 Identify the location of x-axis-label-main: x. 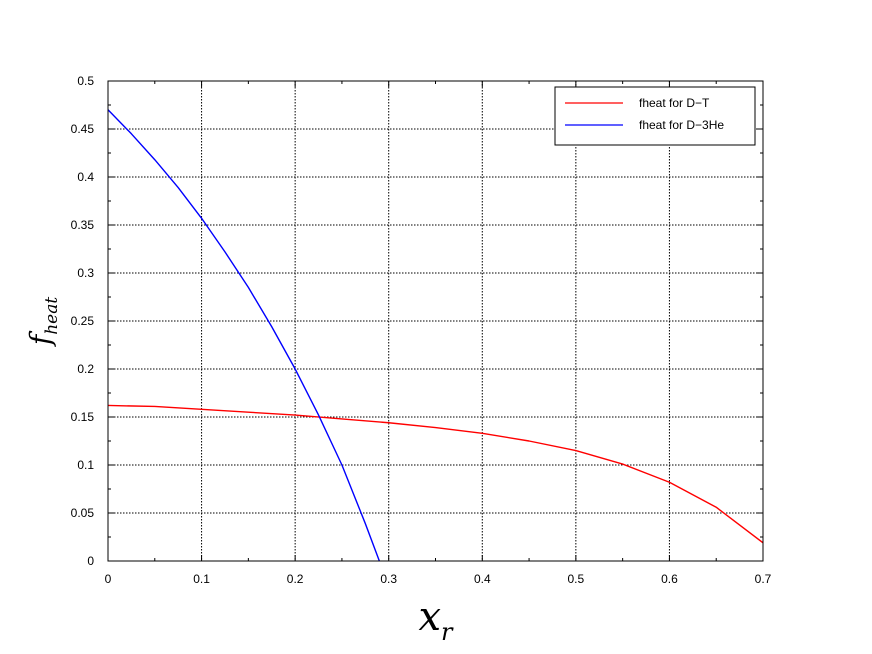
(429, 617).